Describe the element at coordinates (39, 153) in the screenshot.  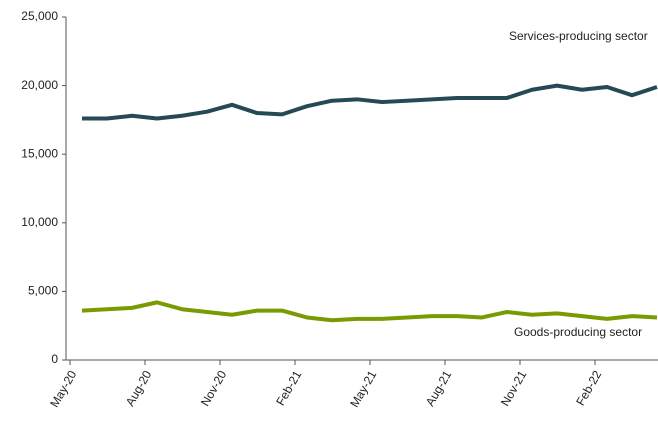
I see `y-tick-label: 15,000` at that location.